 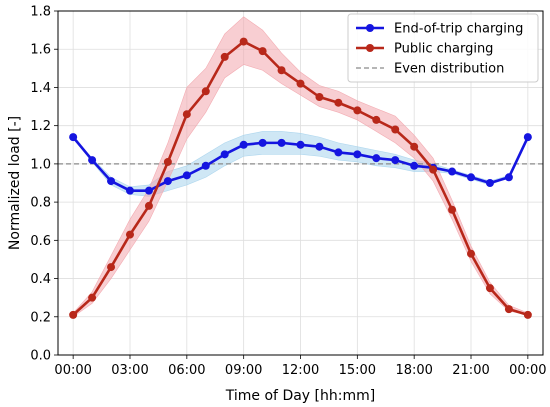 I want to click on x-tick-label: 09:00, so click(x=243, y=370).